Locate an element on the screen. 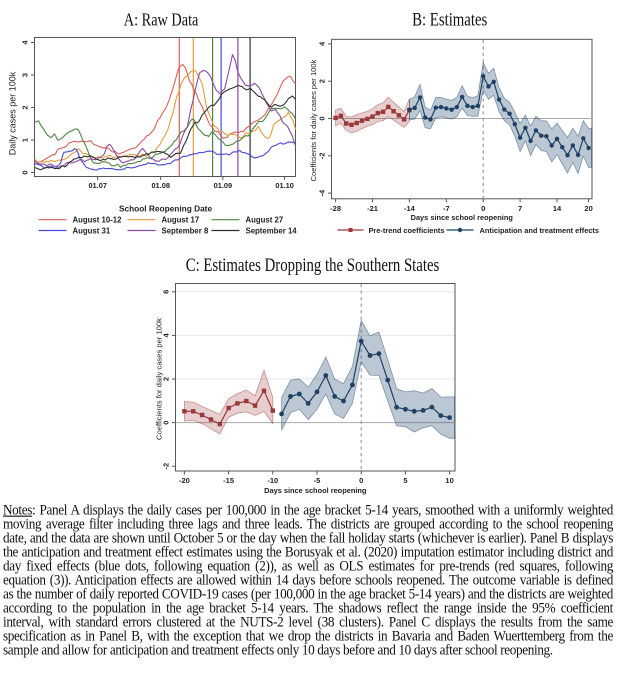 Image resolution: width=617 pixels, height=680 pixels. svg-text: 1 is located at coordinates (25, 140).